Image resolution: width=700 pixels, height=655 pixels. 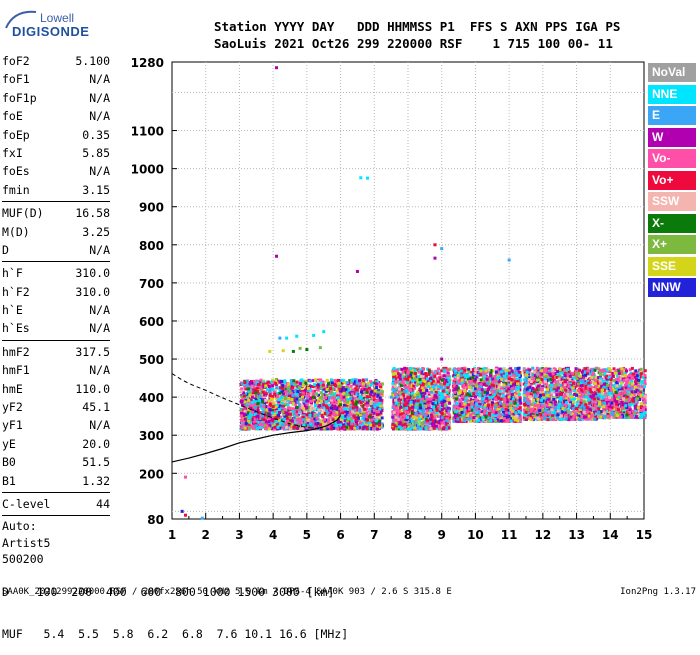 I want to click on x-tick-label: 5, so click(x=307, y=535).